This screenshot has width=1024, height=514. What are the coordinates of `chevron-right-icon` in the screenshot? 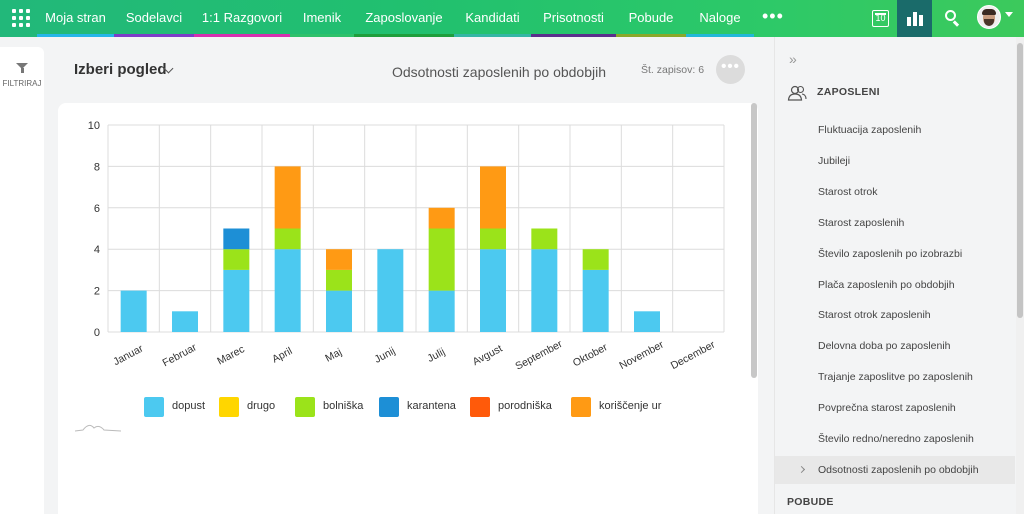 It's located at (801, 469).